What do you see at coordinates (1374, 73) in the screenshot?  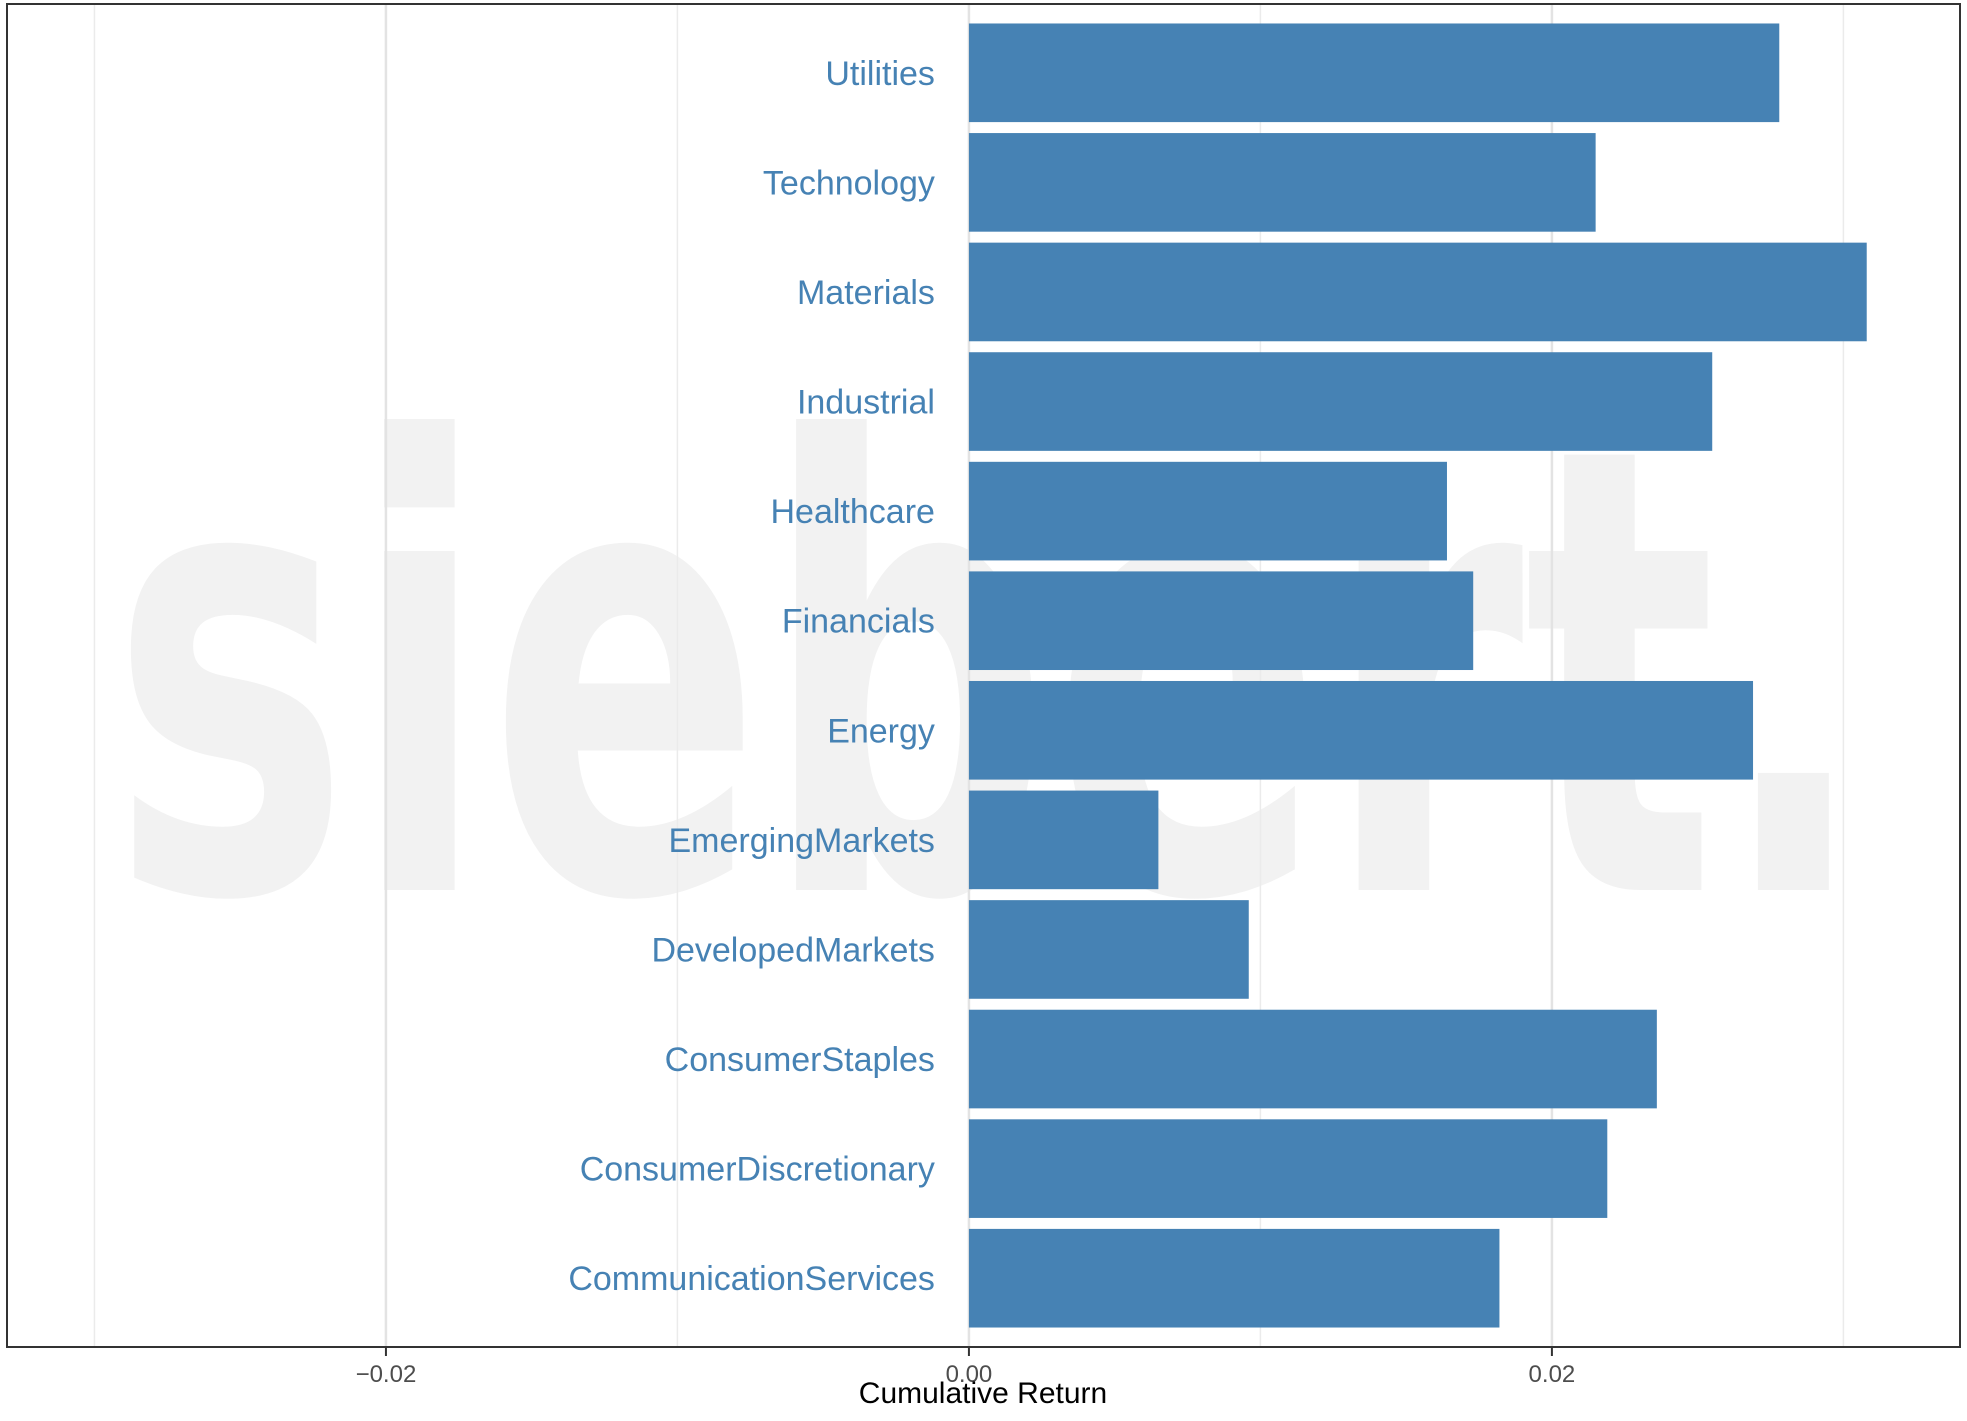 I see `bar-utilities` at bounding box center [1374, 73].